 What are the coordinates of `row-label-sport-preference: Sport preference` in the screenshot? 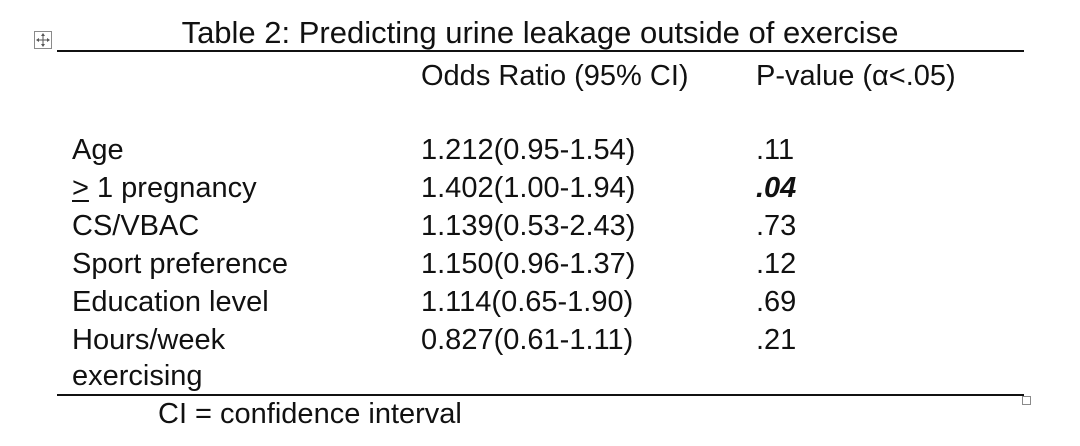 It's located at (180, 264).